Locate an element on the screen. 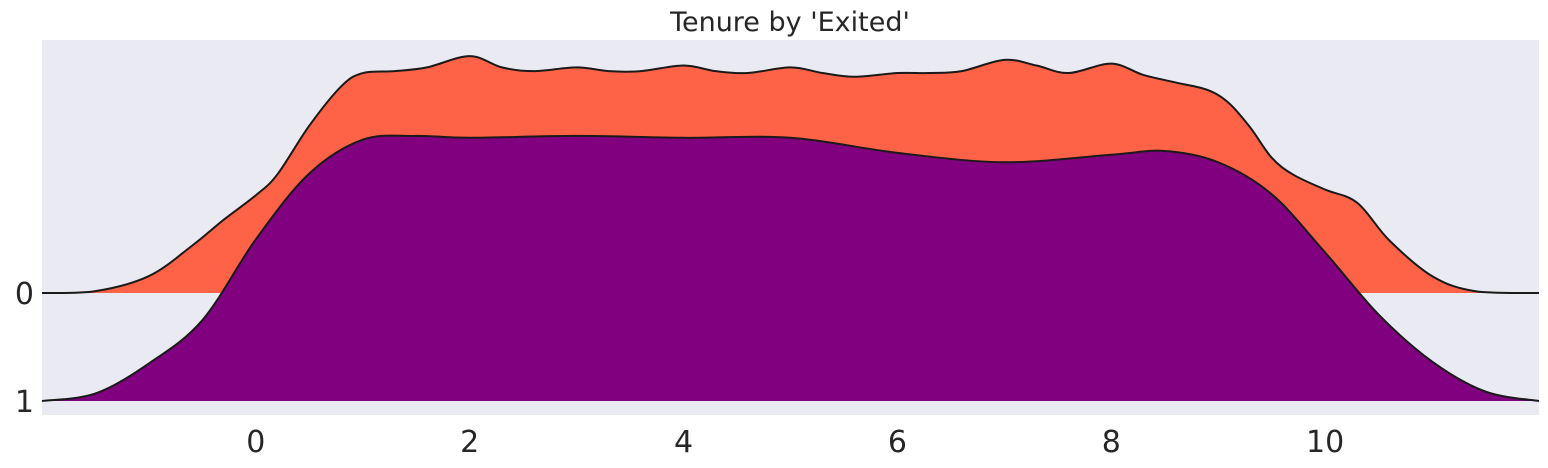 The image size is (1548, 468). y-tick-label: 1 is located at coordinates (24, 402).